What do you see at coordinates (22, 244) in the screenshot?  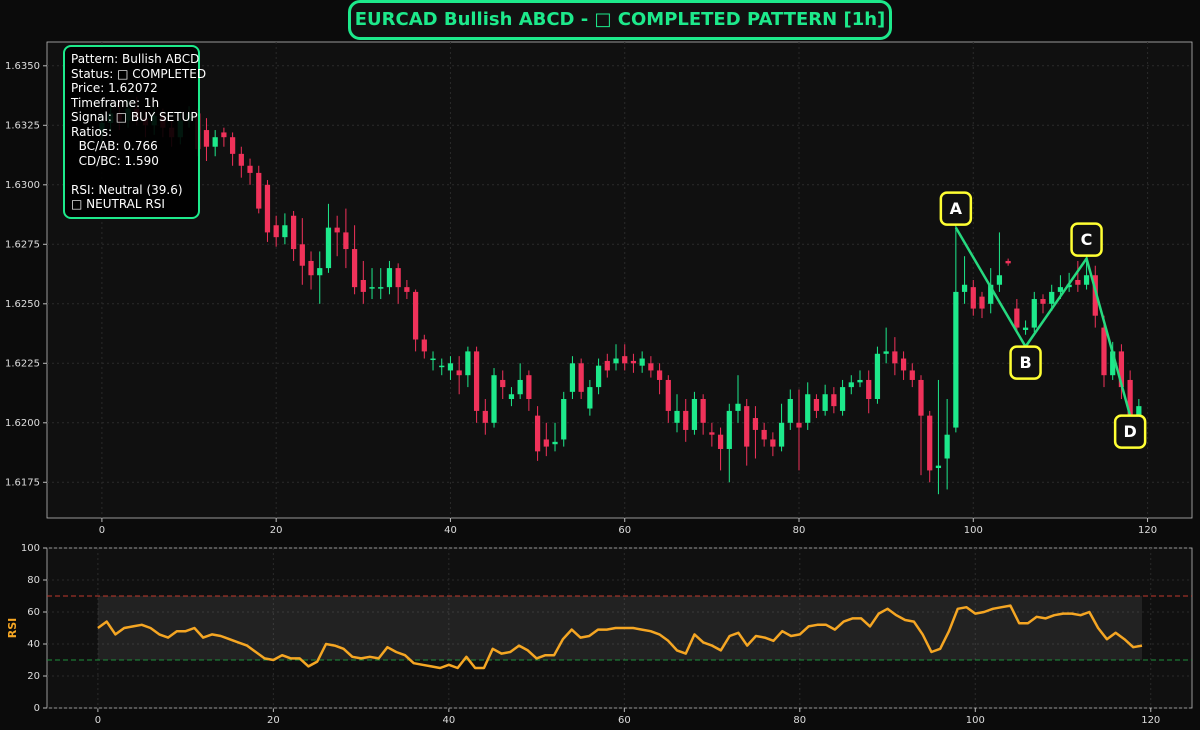 I see `y-tick-label: 1.6275` at bounding box center [22, 244].